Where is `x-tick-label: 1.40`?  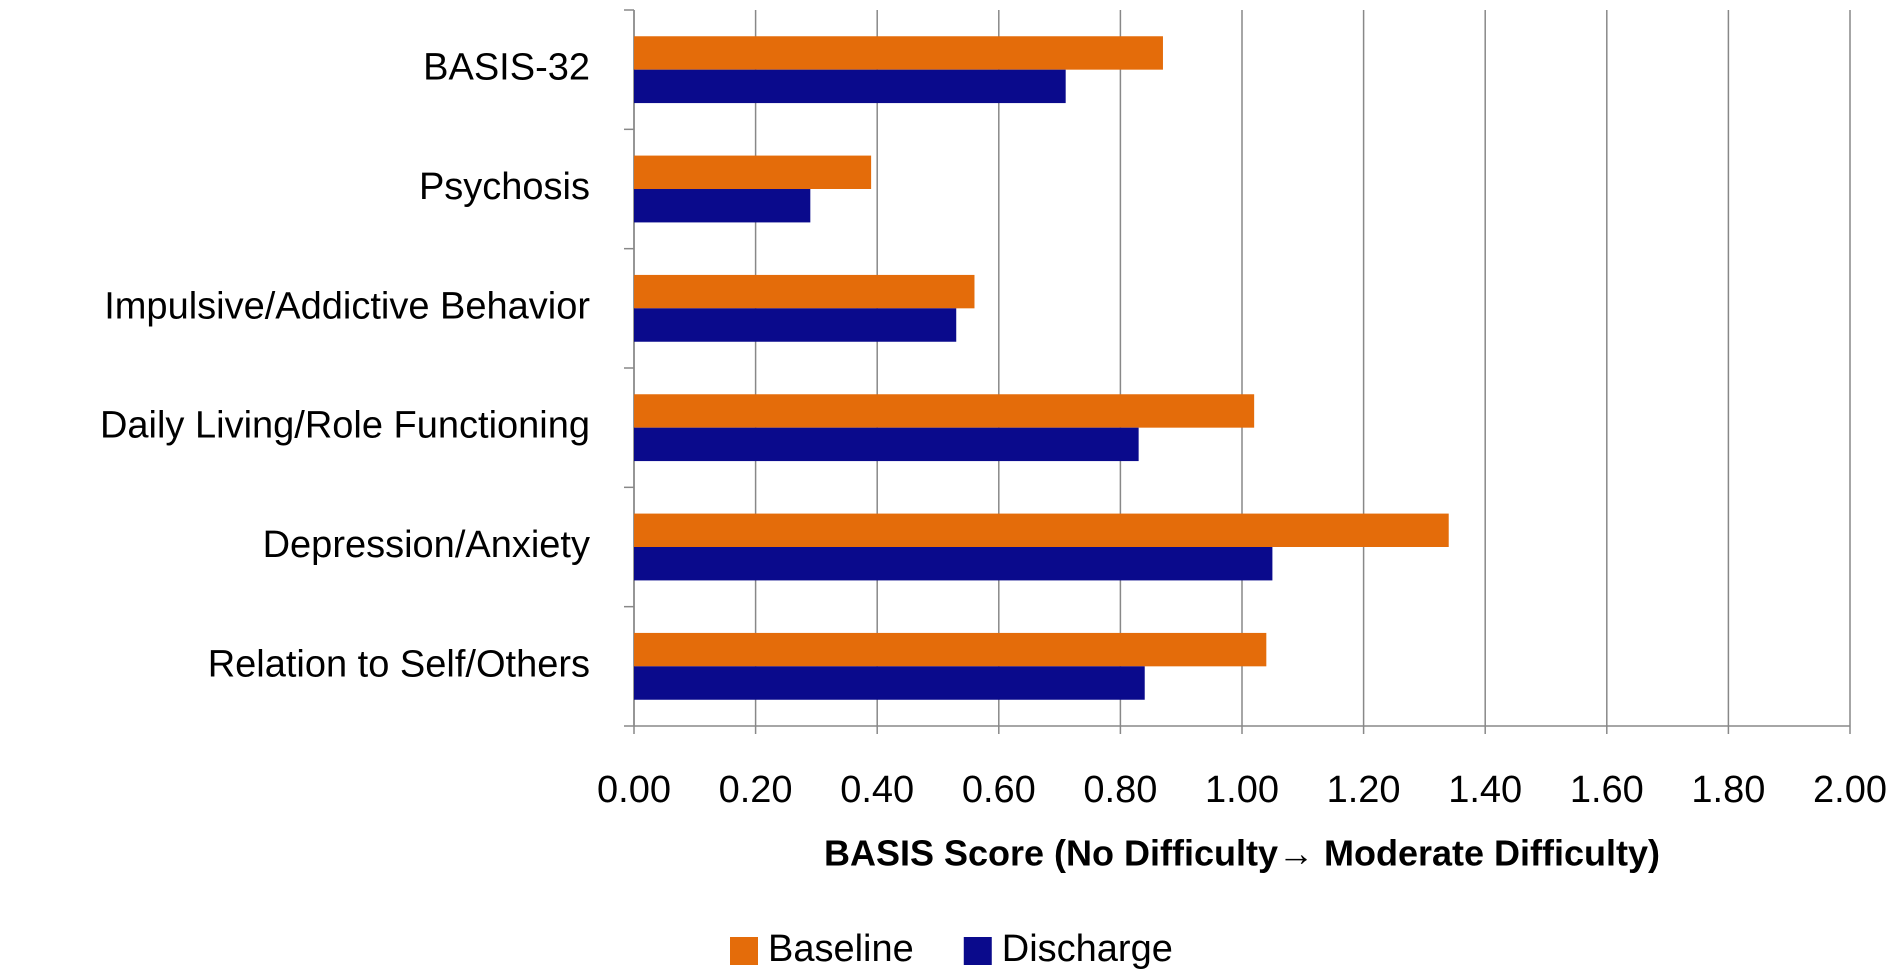
x-tick-label: 1.40 is located at coordinates (1485, 790).